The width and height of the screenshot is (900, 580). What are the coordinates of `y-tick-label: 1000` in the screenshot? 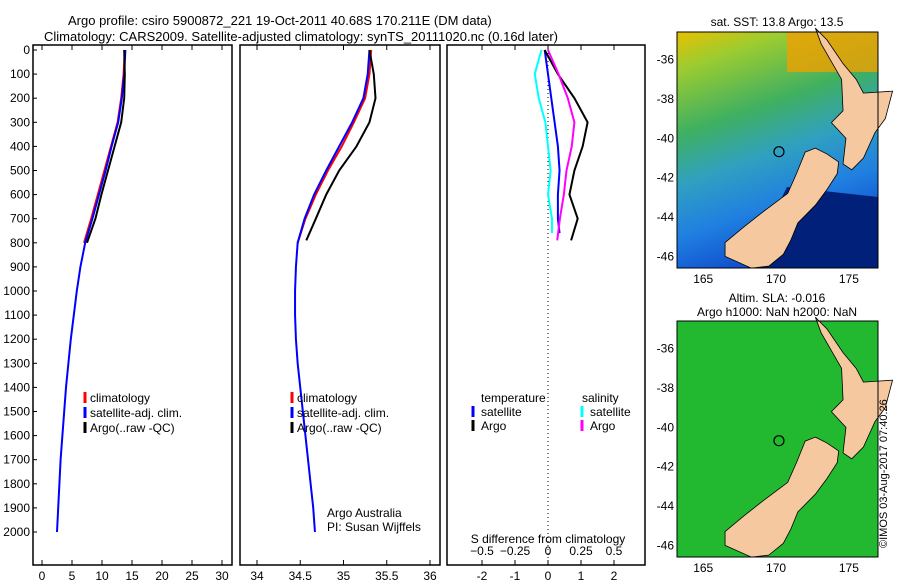 It's located at (16, 291).